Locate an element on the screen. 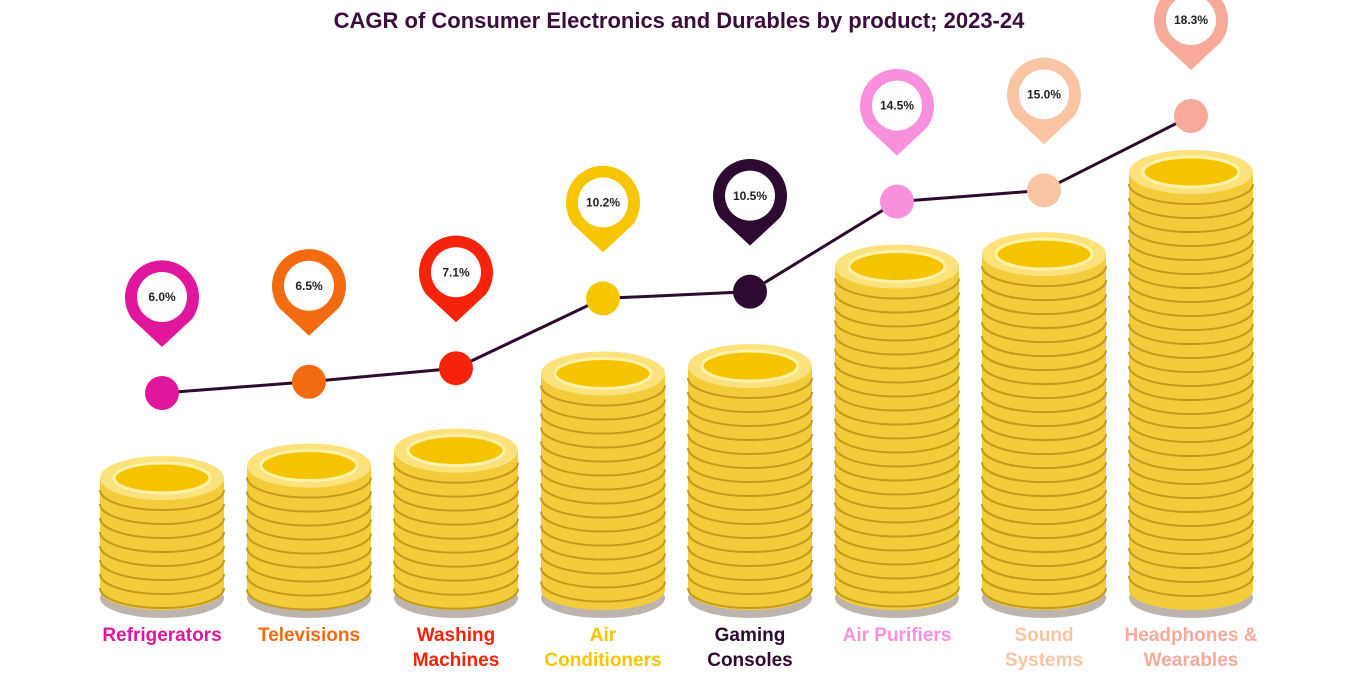 The height and width of the screenshot is (687, 1358). category-label: Refrigerators is located at coordinates (162, 635).